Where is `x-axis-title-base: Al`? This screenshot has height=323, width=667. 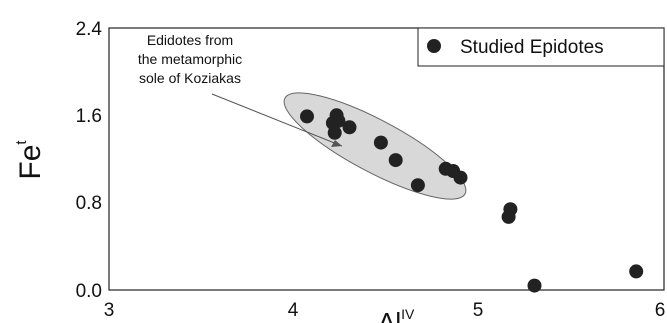
x-axis-title-base: Al is located at coordinates (389, 315).